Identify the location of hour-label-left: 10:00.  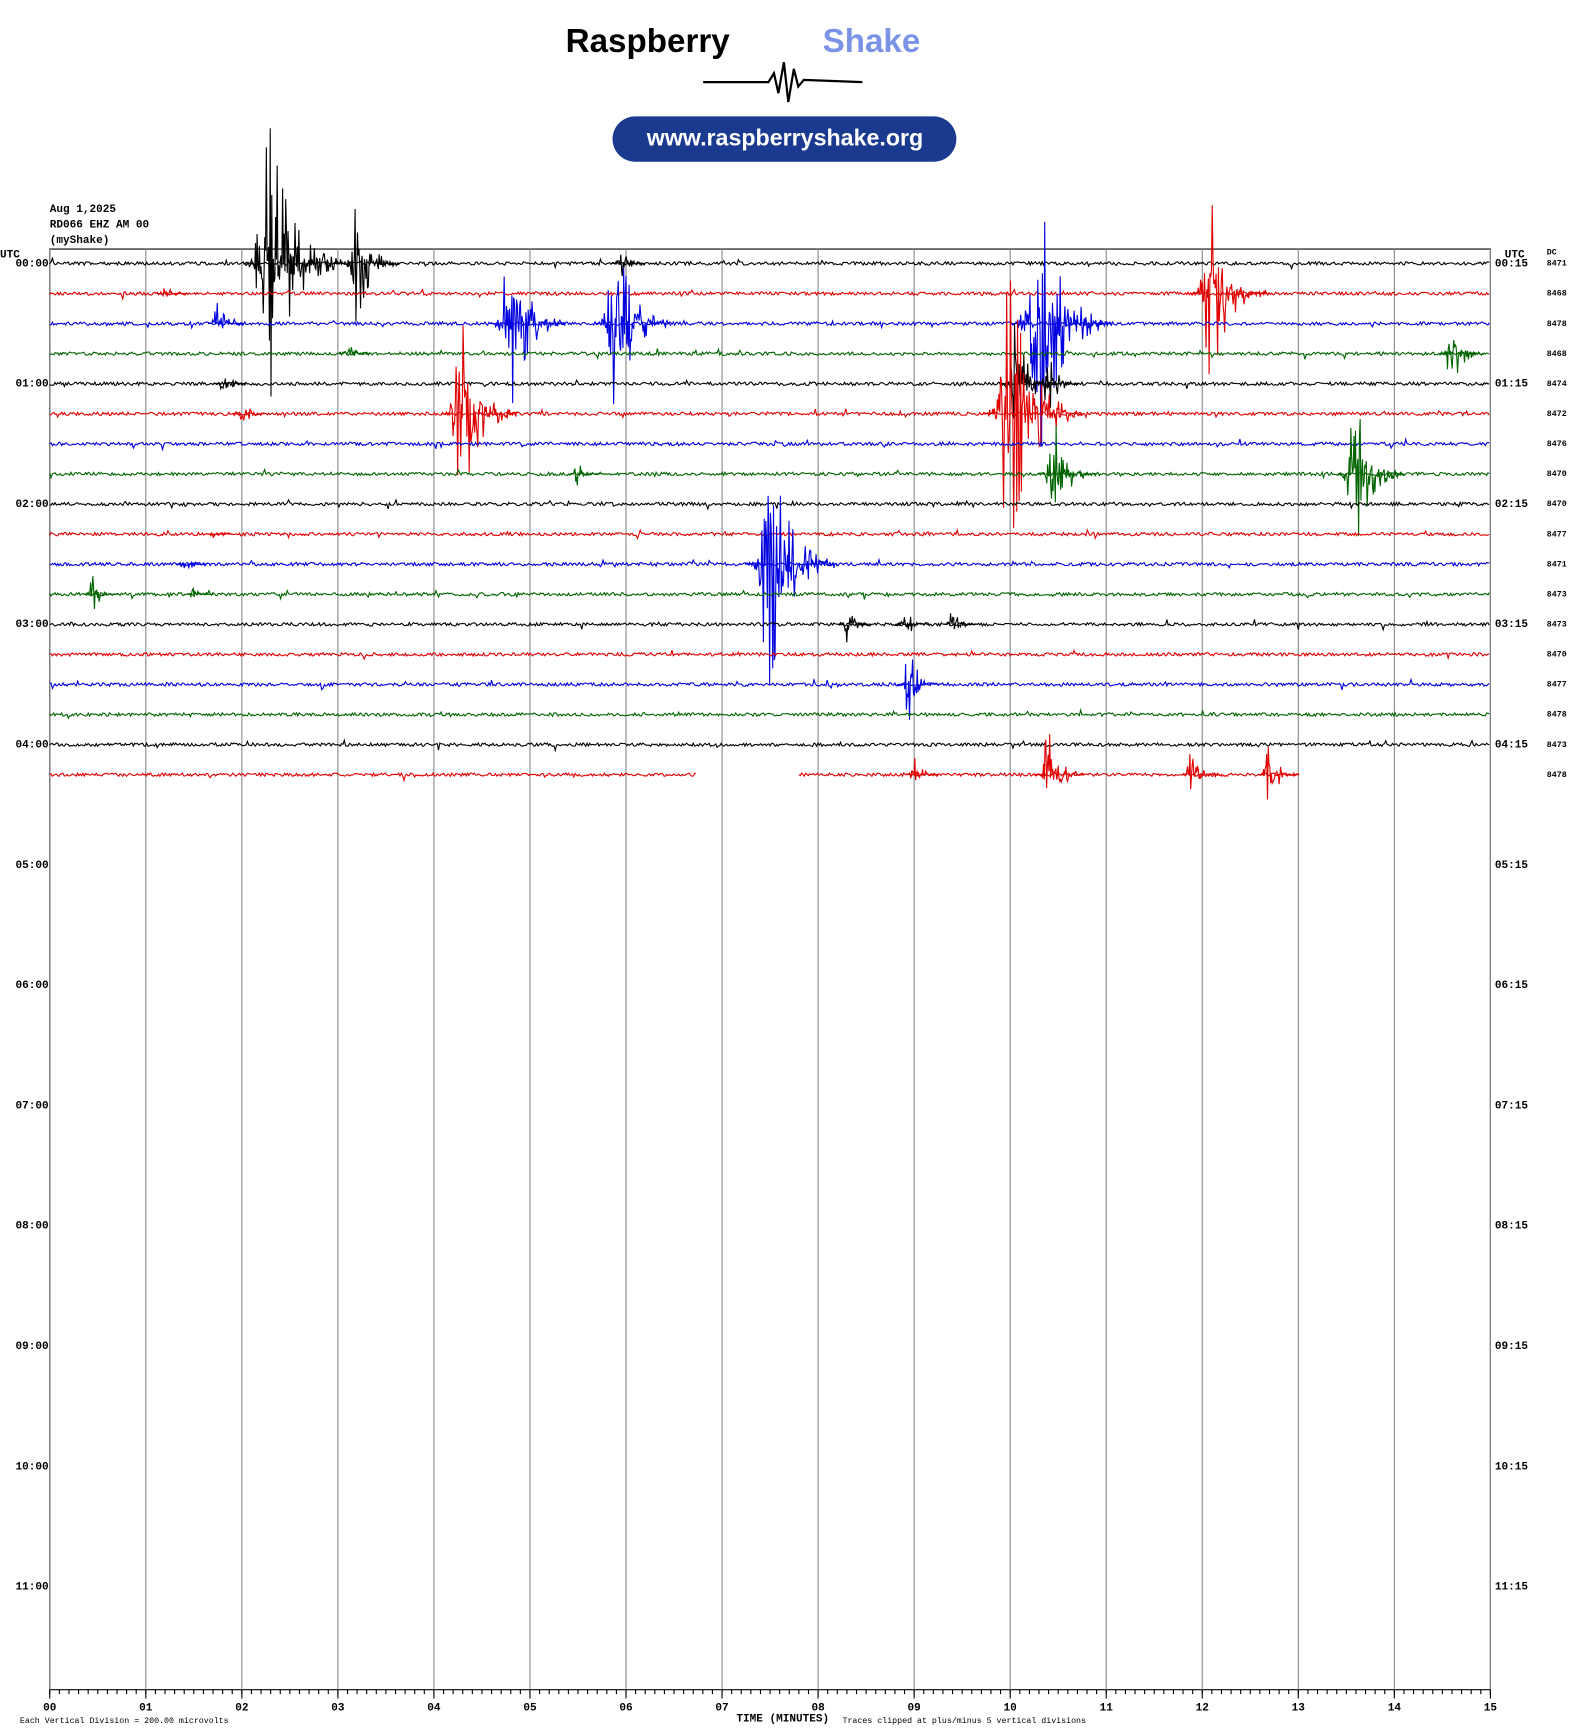
(31, 1467).